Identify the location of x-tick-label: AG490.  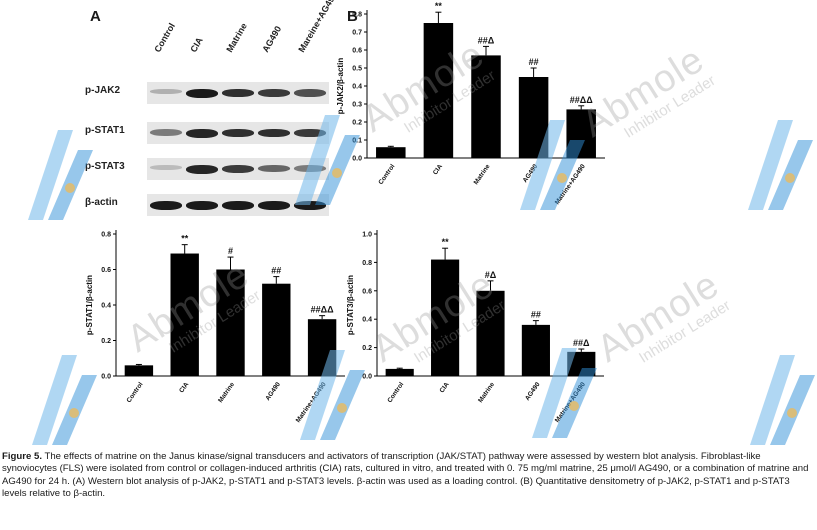
(533, 391).